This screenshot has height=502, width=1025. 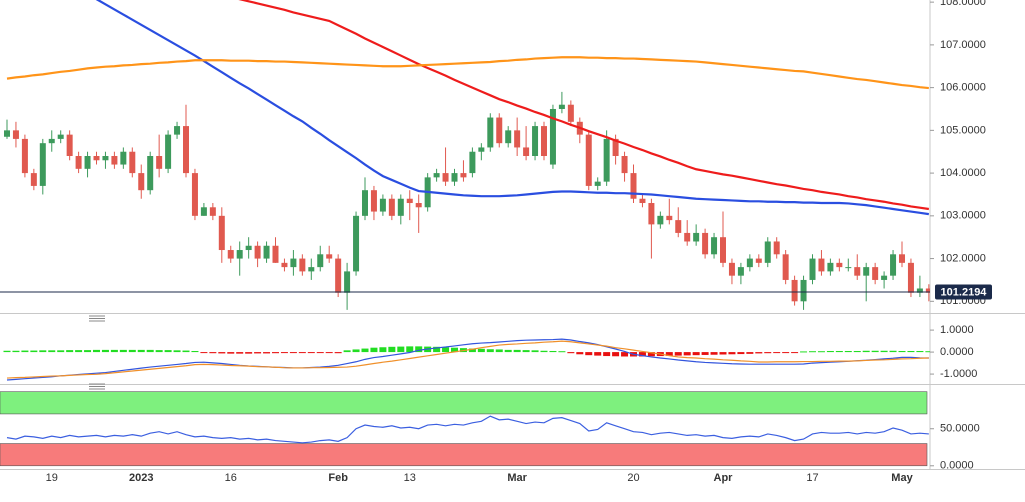 I want to click on x-tick-label: Mar, so click(x=517, y=478).